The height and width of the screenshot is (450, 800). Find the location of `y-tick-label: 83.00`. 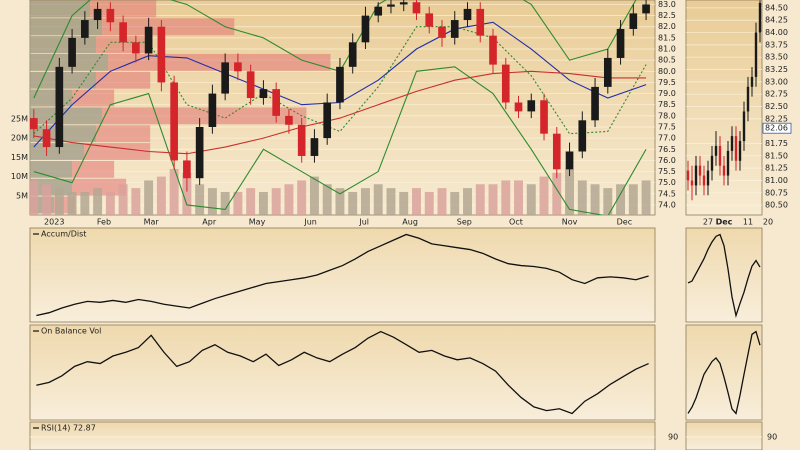

y-tick-label: 83.00 is located at coordinates (776, 81).